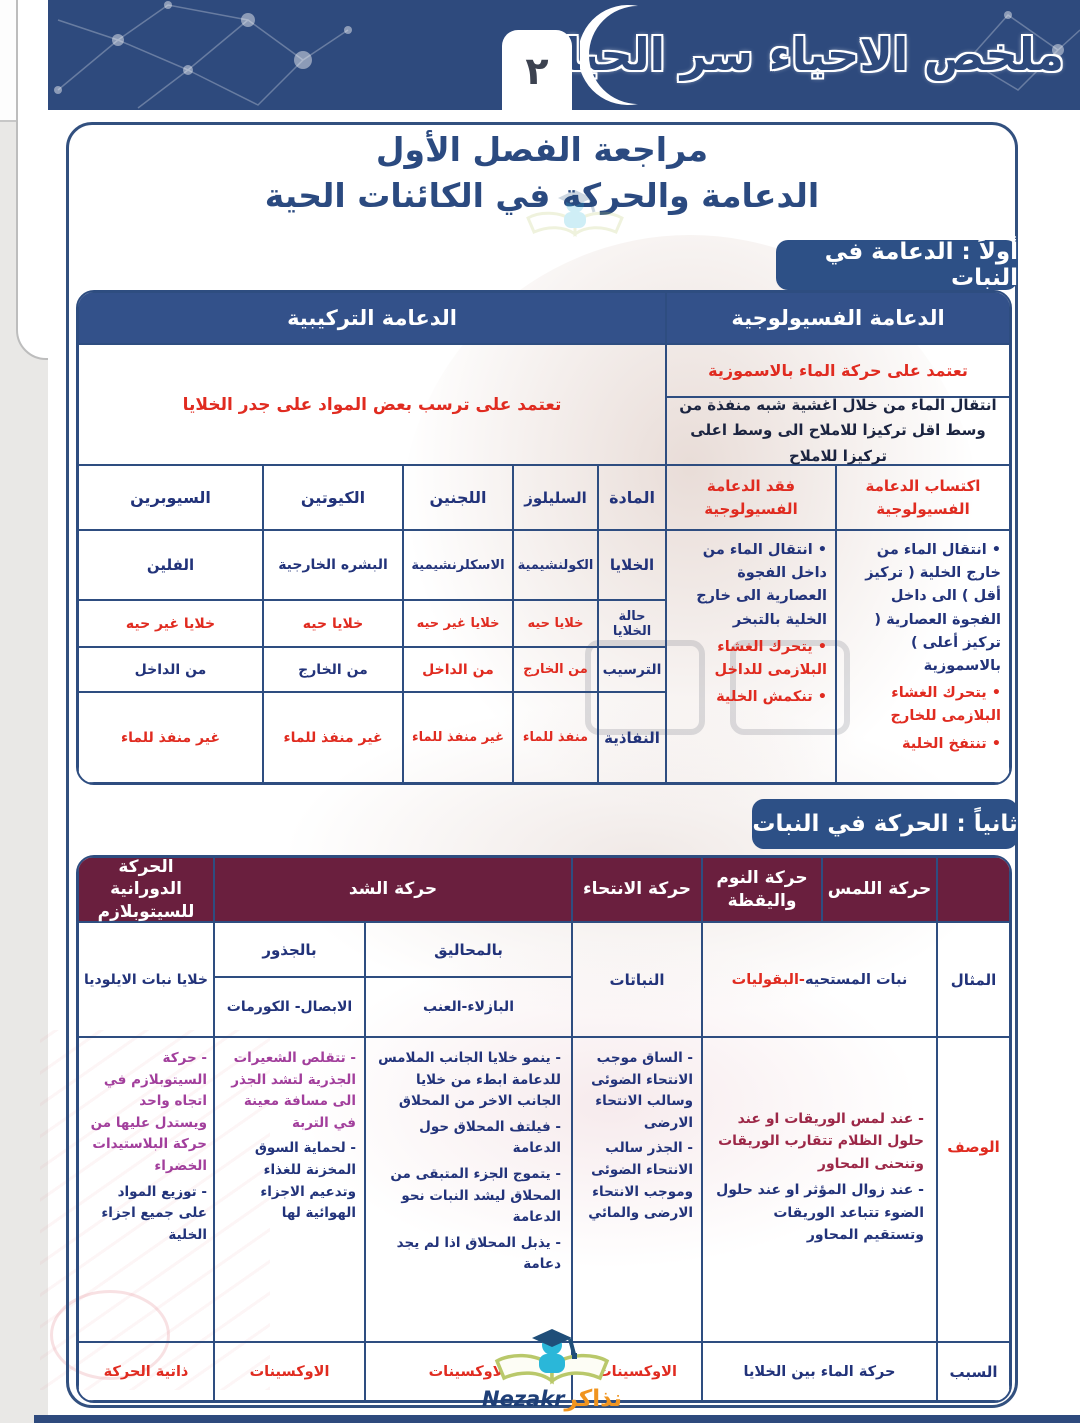 The width and height of the screenshot is (1080, 1423). I want to click on sleep-column-header: حركة النوم واليقظة, so click(762, 889).